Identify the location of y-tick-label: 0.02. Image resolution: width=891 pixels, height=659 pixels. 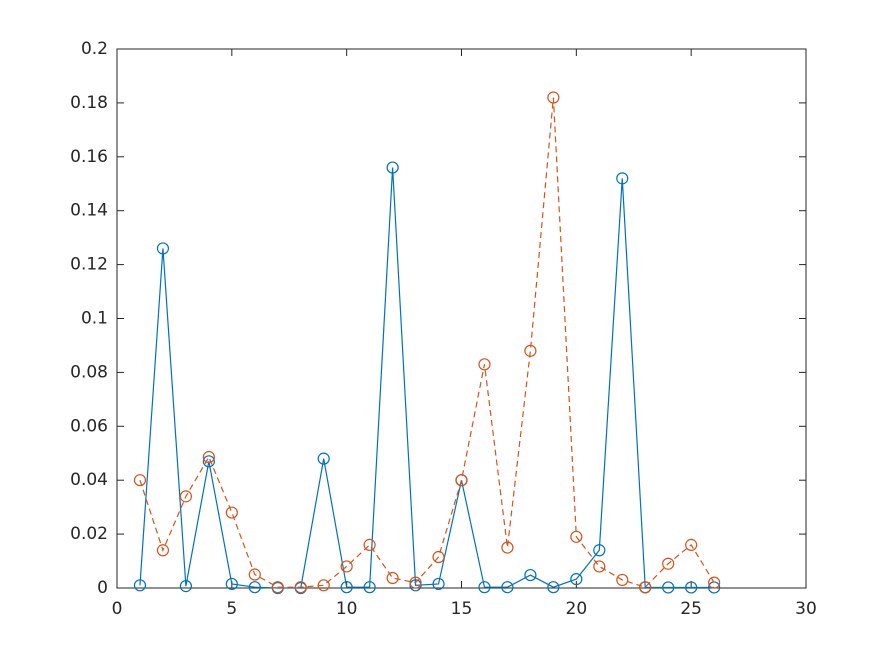
(89, 534).